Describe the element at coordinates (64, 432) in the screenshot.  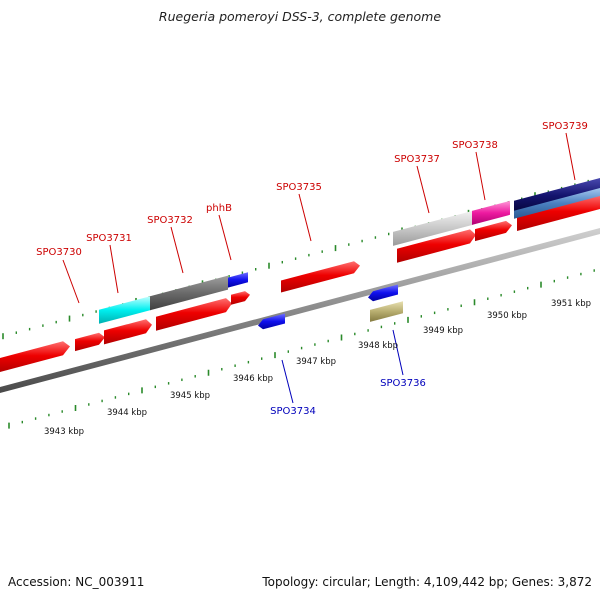
I see `scale-label: 3943 kbp` at that location.